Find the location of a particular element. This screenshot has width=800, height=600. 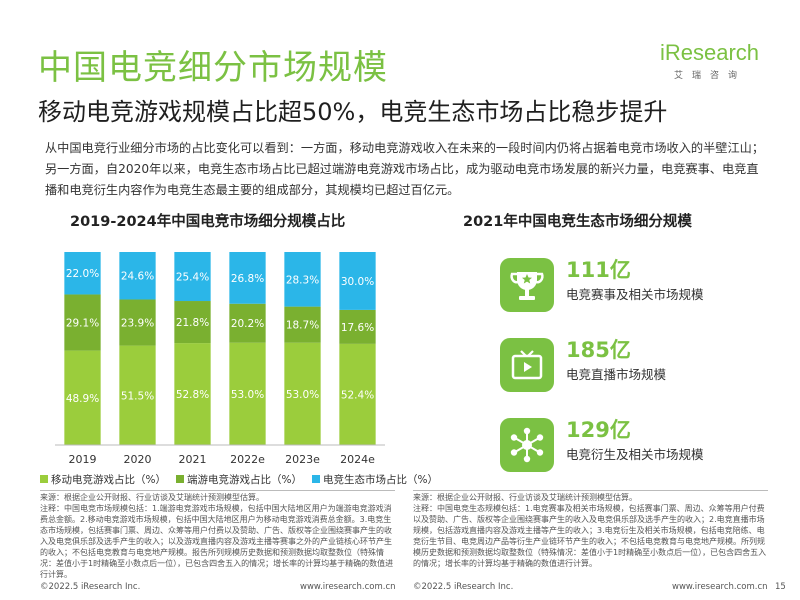

legend-label: 端游电竞游戏占比（%） is located at coordinates (244, 480).